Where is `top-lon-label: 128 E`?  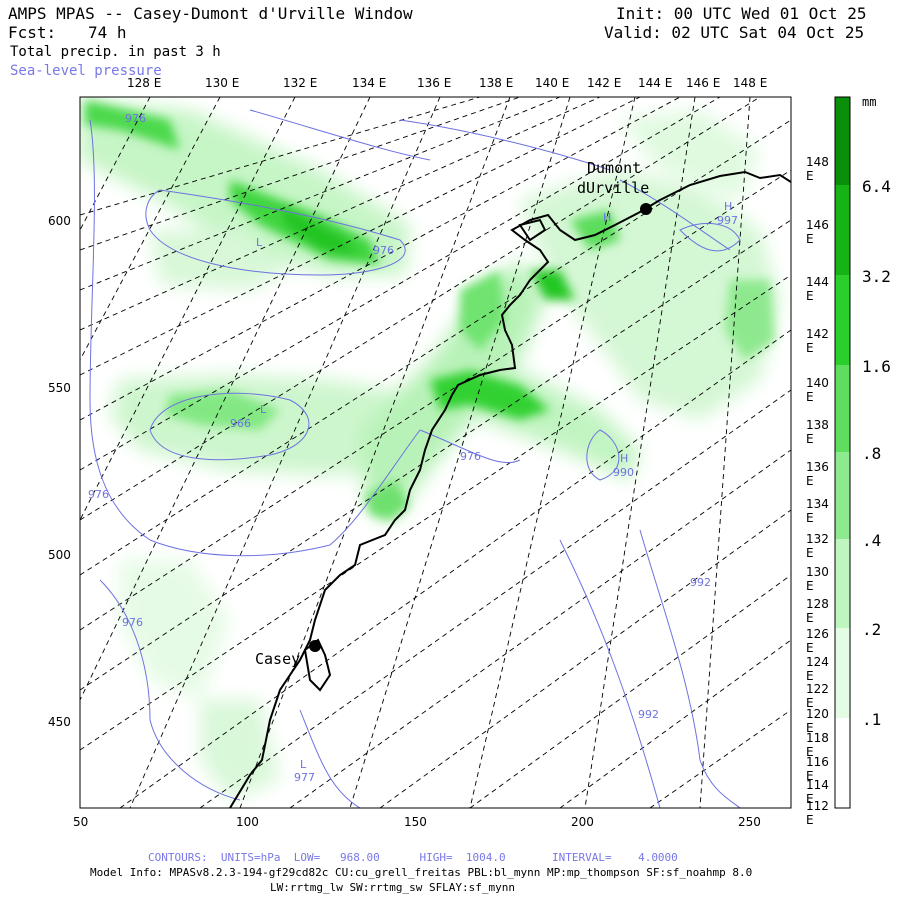
top-lon-label: 128 E is located at coordinates (144, 83).